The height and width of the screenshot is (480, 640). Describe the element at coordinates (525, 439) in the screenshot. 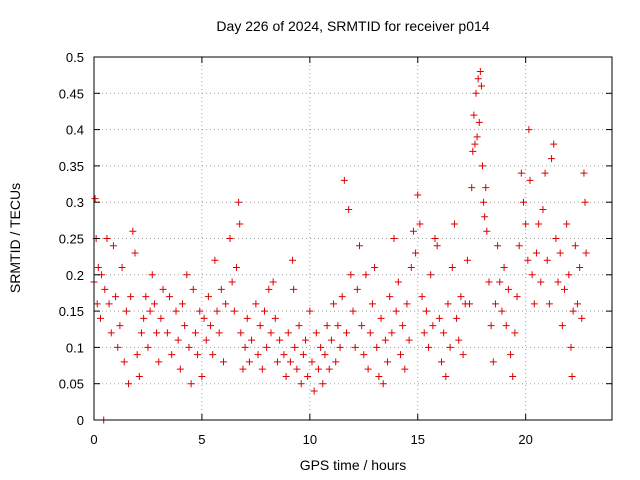

I see `x-tick-label: 20` at that location.